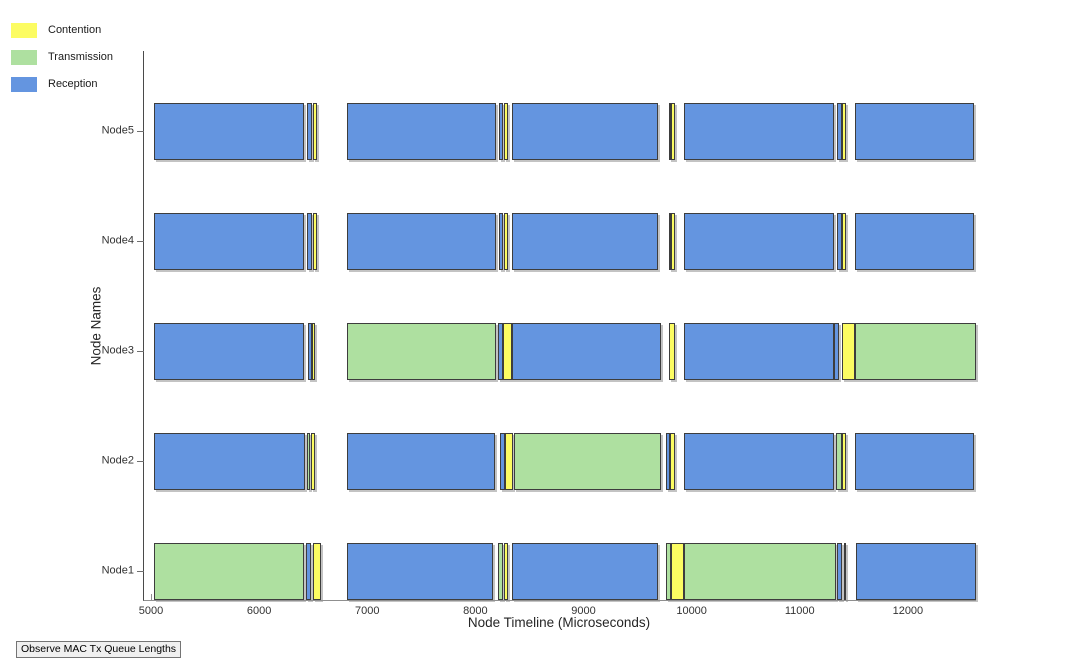  What do you see at coordinates (117, 240) in the screenshot?
I see `y-tick-label-node4: Node4` at bounding box center [117, 240].